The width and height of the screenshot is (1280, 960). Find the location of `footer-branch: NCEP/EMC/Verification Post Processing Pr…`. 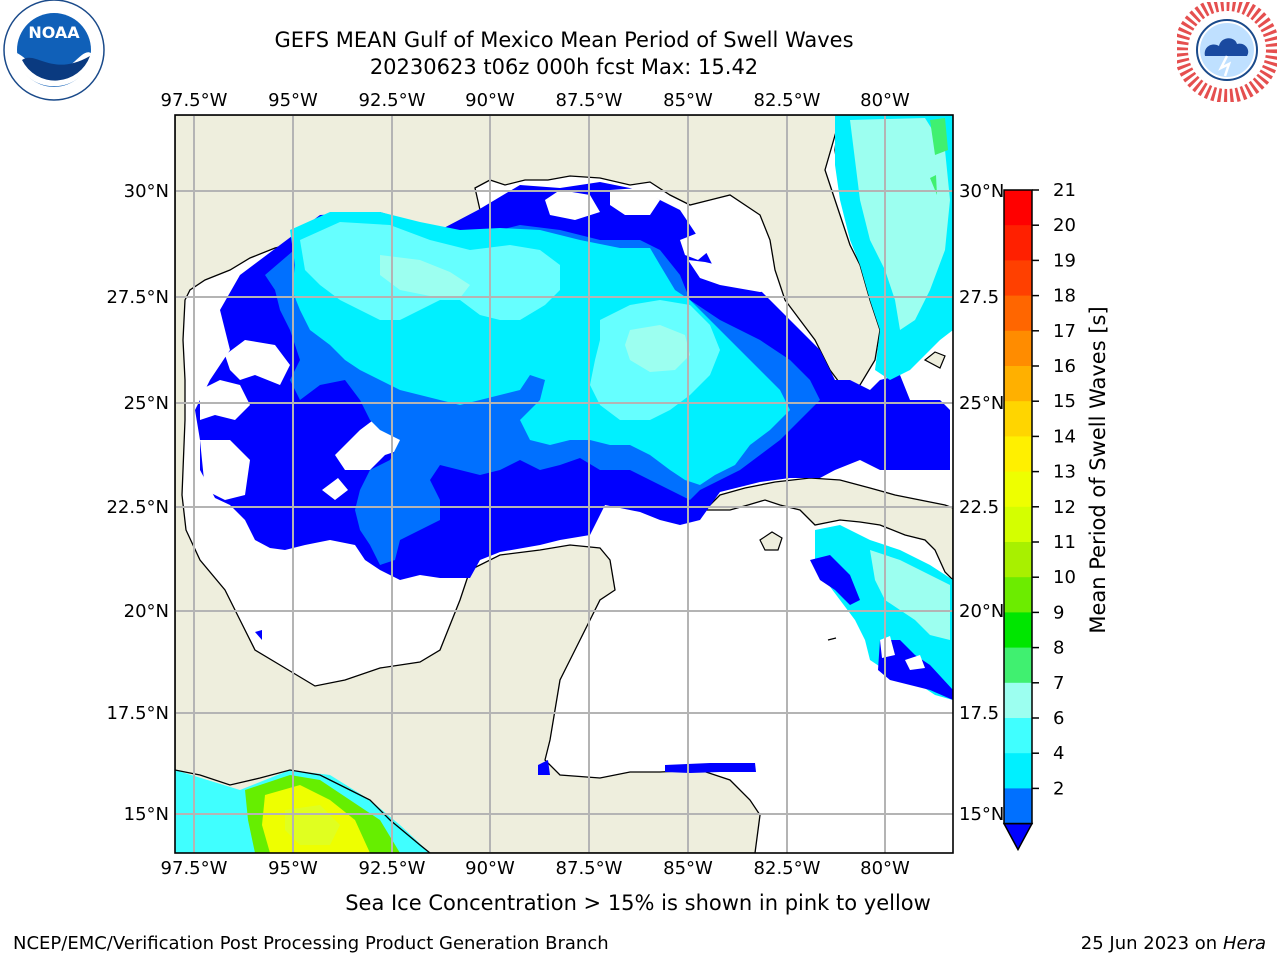

footer-branch: NCEP/EMC/Verification Post Processing Pr… is located at coordinates (311, 943).